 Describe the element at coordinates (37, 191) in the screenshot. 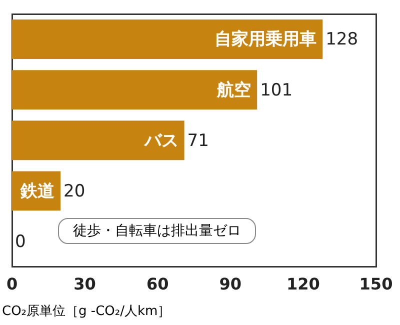

I see `y-tick-label: 鉄道` at that location.